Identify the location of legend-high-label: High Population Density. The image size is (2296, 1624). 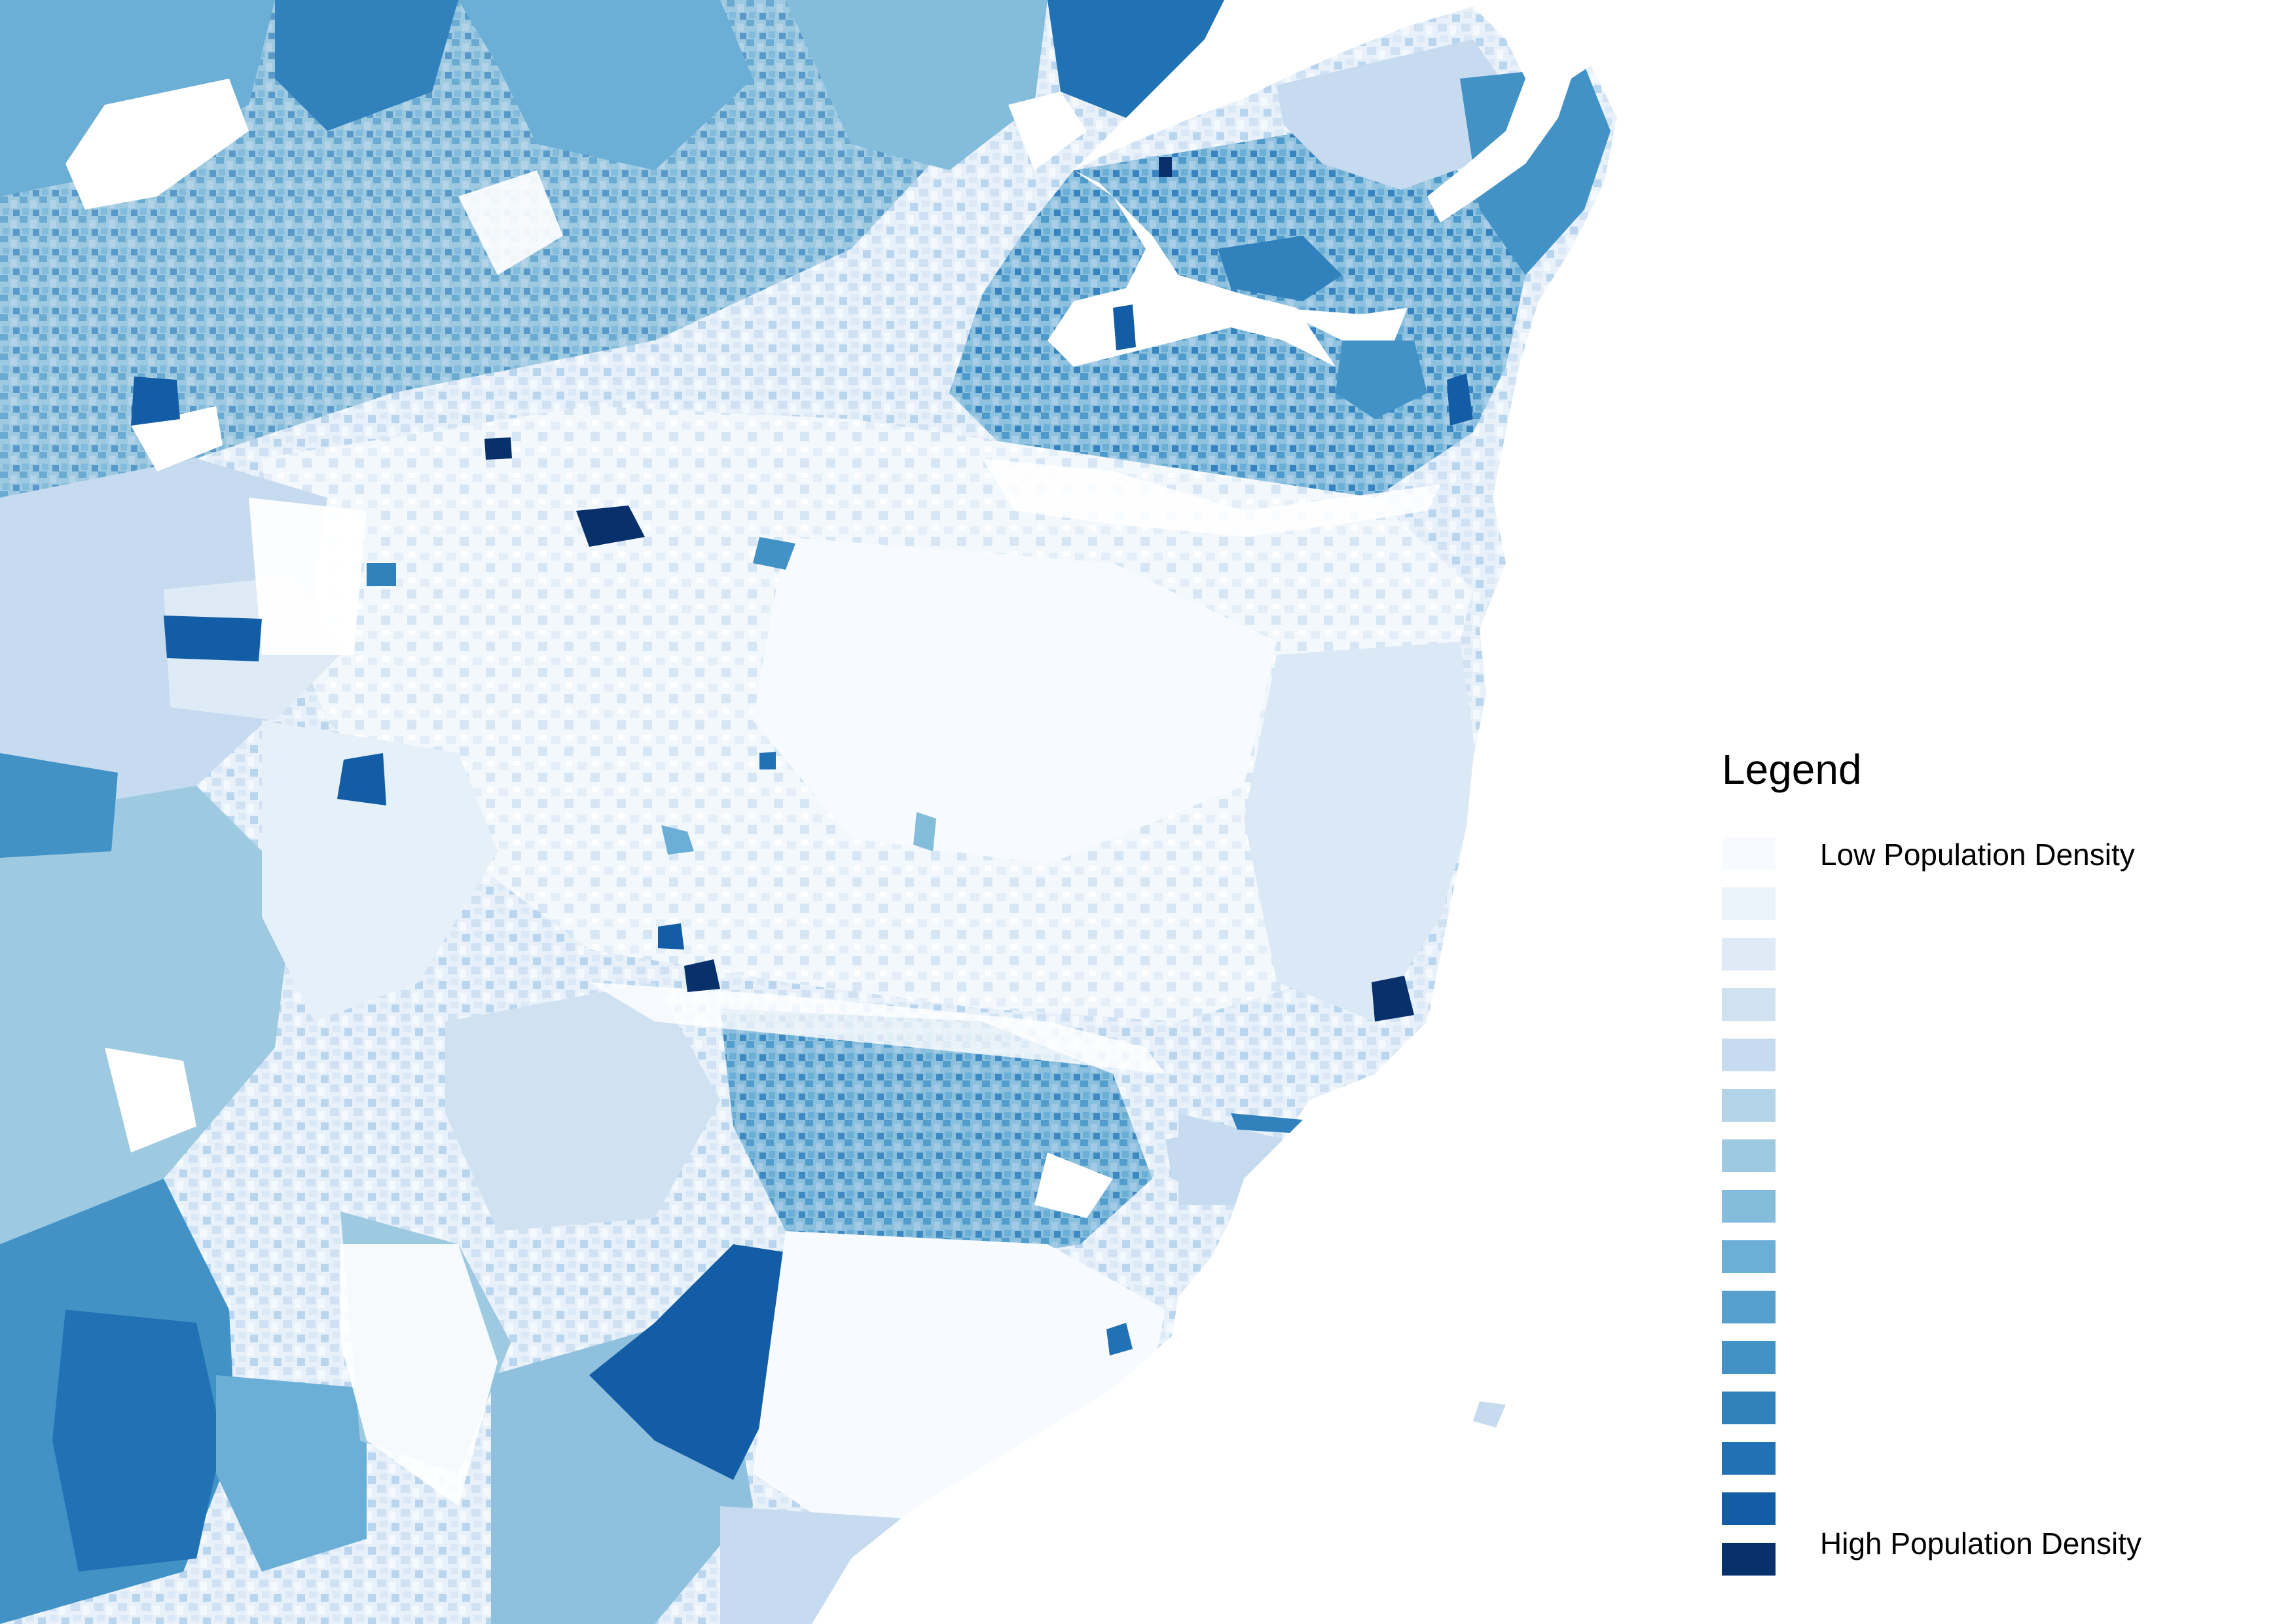
(1980, 1543).